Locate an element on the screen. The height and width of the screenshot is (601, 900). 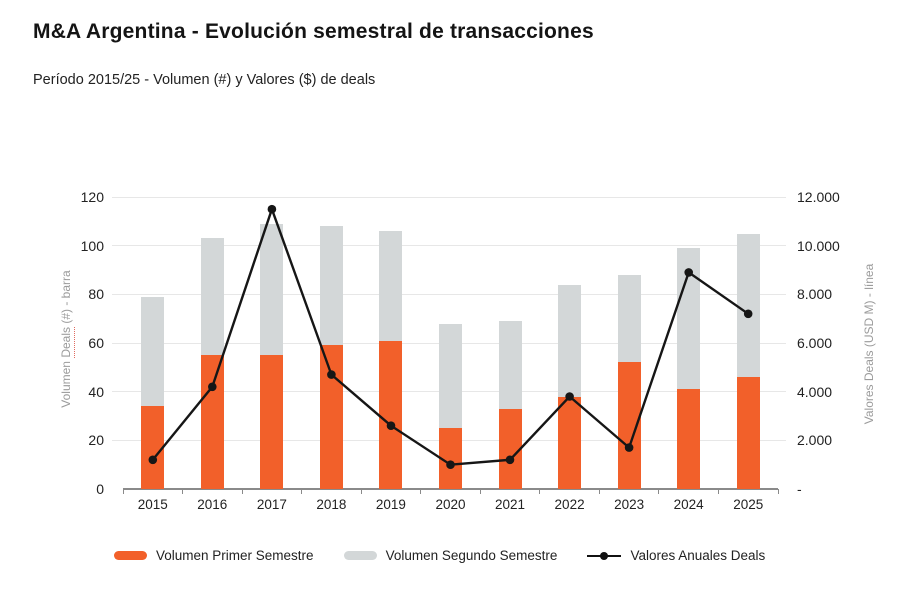
y-axis-tick-left: 20 is located at coordinates (96, 440).